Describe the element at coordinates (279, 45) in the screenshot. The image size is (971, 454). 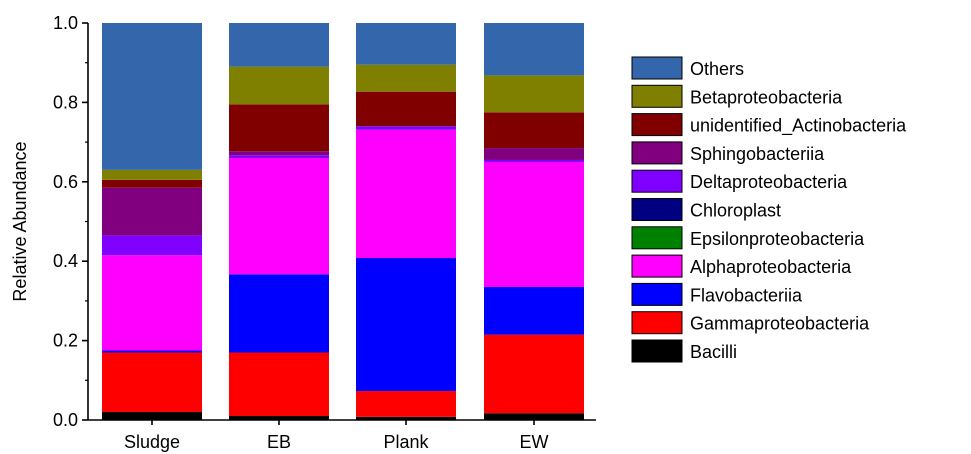
I see `bar-segment-eb-others` at that location.